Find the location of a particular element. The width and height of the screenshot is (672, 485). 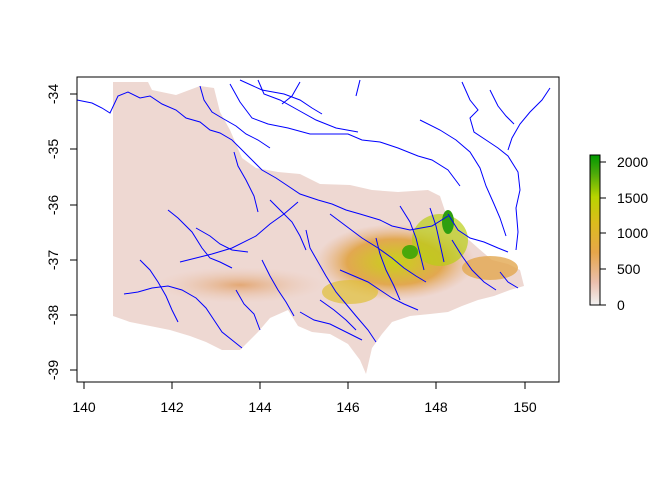

raster-central is located at coordinates (350, 292).